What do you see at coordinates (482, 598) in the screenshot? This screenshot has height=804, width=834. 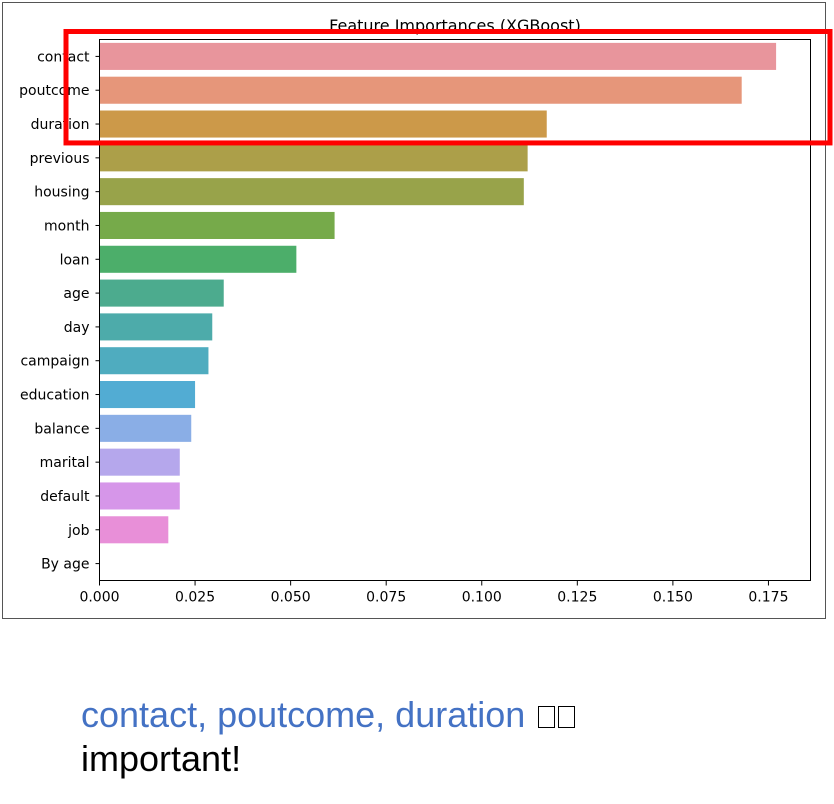 I see `x-tick-label: 0.100` at bounding box center [482, 598].